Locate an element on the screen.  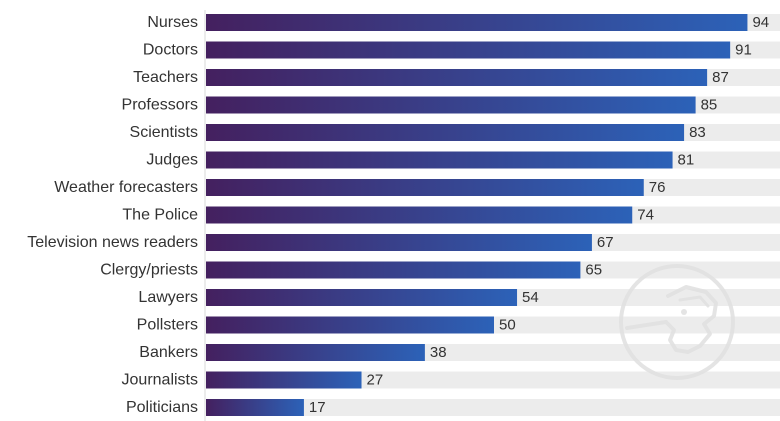
bar-weather-forecasters is located at coordinates (425, 187).